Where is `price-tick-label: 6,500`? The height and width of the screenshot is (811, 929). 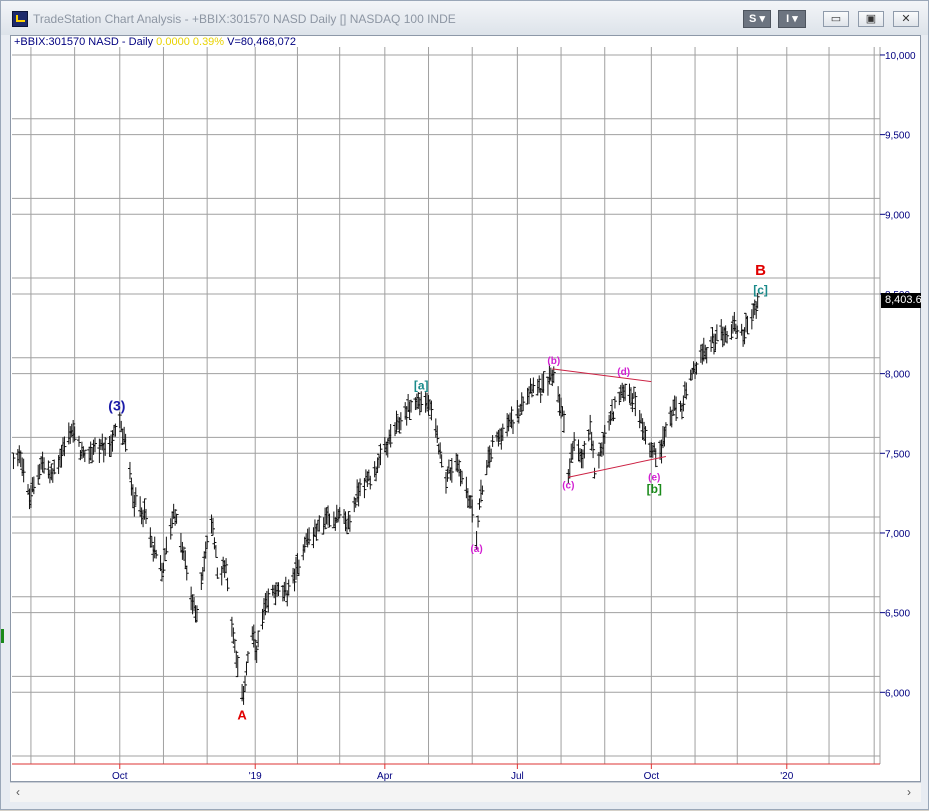
price-tick-label: 6,500 is located at coordinates (897, 614).